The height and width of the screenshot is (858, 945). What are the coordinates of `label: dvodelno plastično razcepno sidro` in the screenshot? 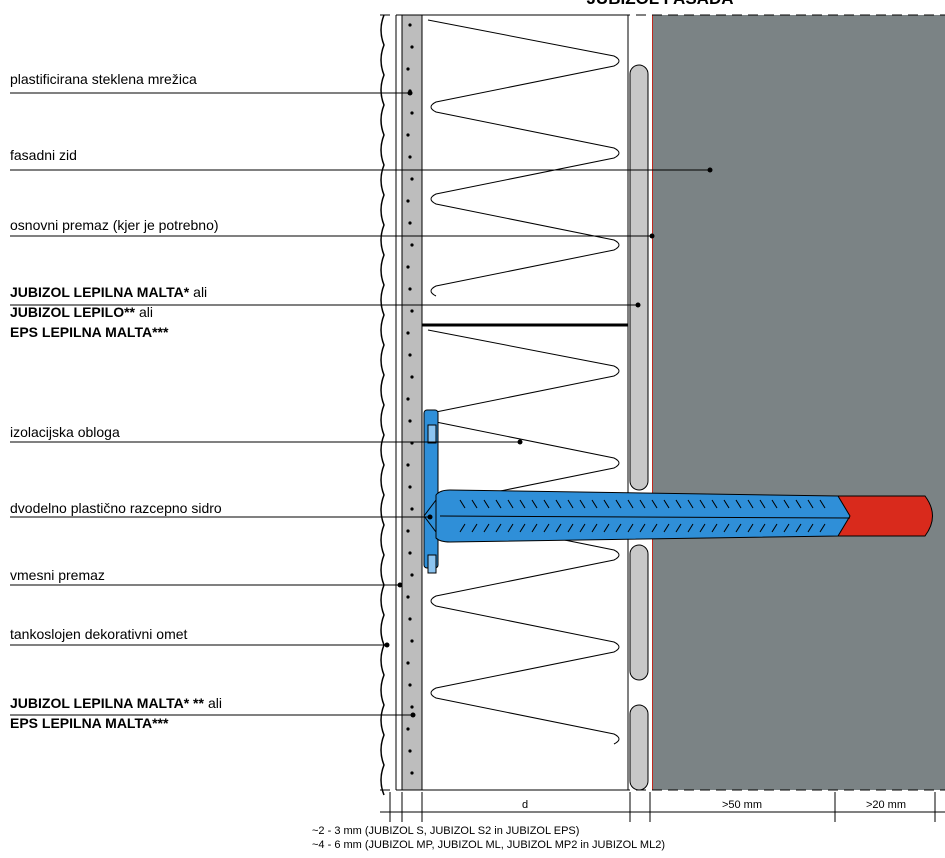 It's located at (221, 510).